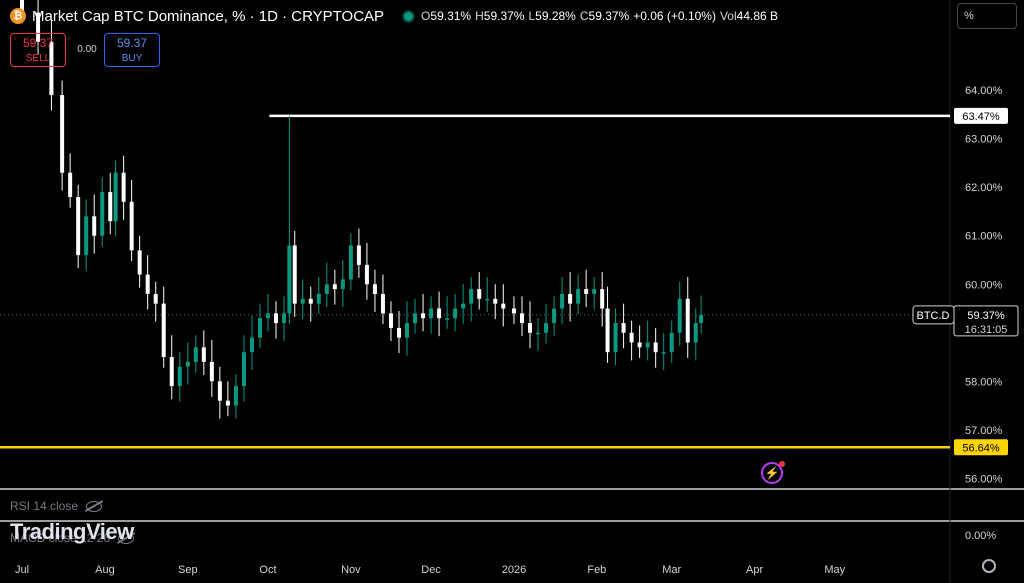 This screenshot has height=583, width=1024. I want to click on rsi-label: RSI 14 close, so click(44, 506).